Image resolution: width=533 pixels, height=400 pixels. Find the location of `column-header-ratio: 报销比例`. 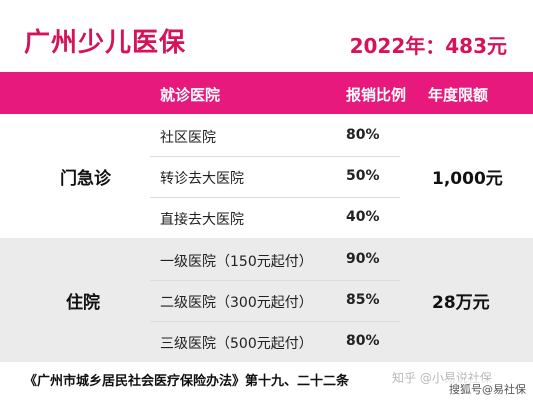

column-header-ratio: 报销比例 is located at coordinates (376, 95).